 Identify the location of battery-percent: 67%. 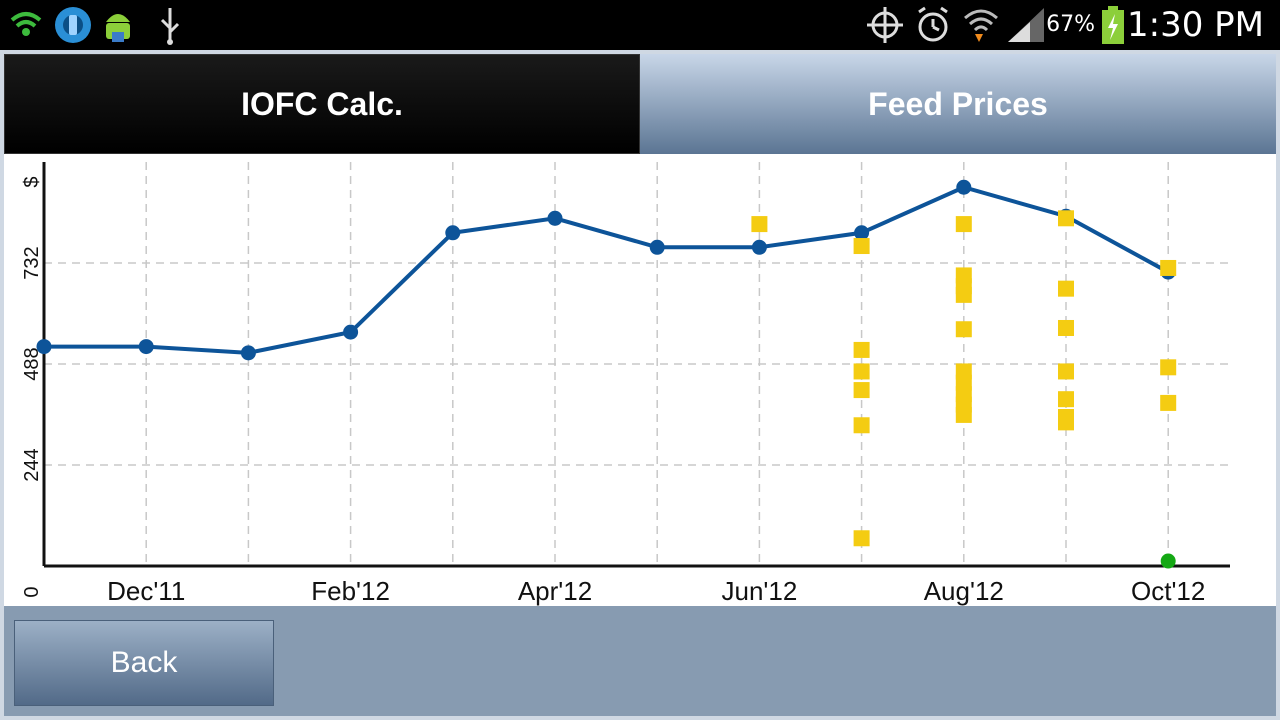
(1070, 24).